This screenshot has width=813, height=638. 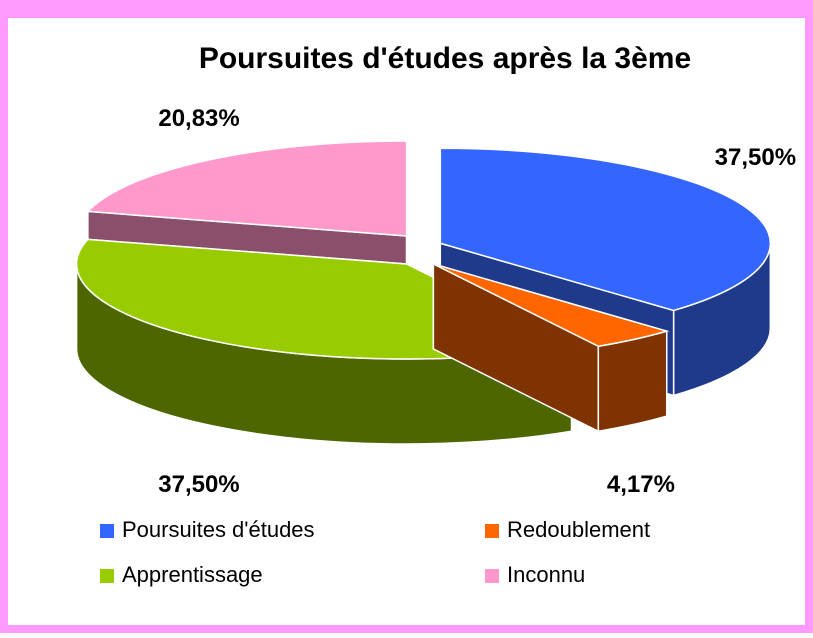 What do you see at coordinates (578, 529) in the screenshot?
I see `legend-label: Redoublement` at bounding box center [578, 529].